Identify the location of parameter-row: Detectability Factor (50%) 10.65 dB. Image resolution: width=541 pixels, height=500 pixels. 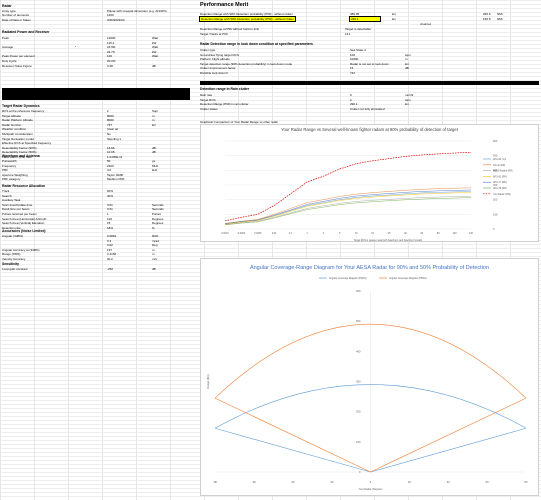
(96, 152).